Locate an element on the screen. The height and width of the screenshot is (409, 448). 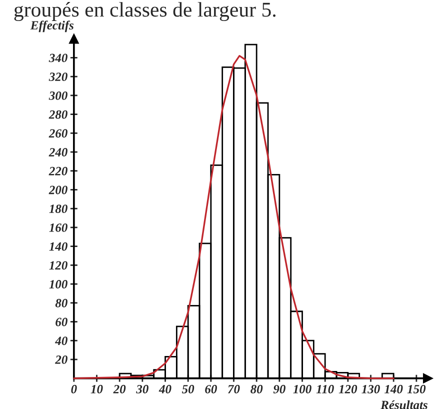
x-tick-label: 70 is located at coordinates (234, 389).